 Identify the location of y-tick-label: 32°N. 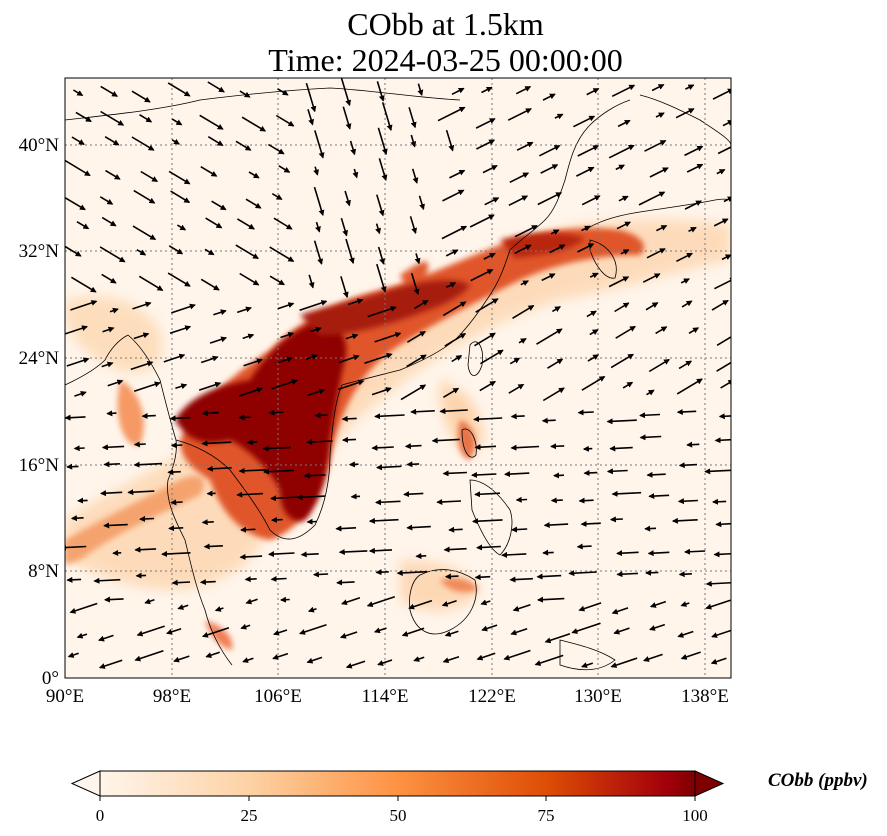
(39, 251).